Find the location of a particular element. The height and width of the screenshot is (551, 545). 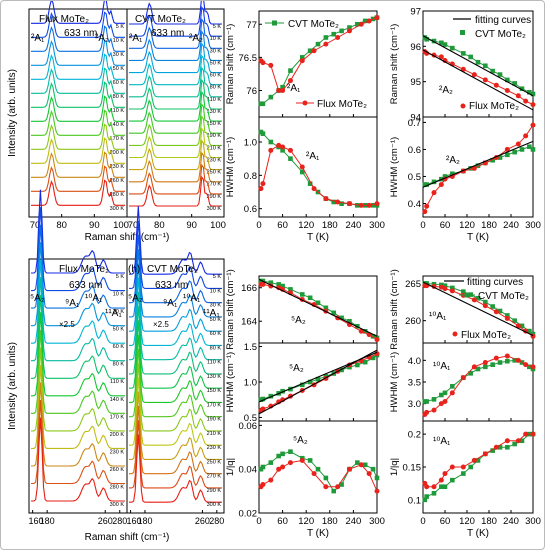

raman_shift_2A2-ytick-label: 96 is located at coordinates (415, 47).